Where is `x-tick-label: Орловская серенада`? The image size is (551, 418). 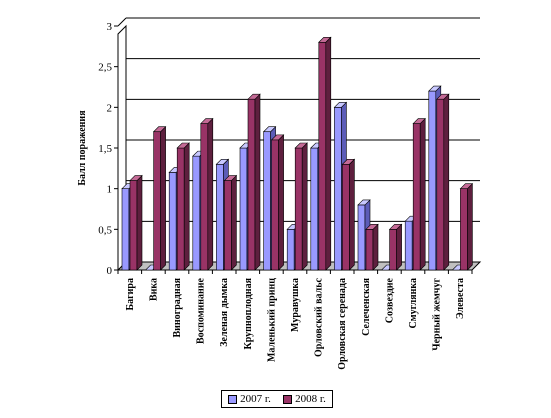 x-tick-label: Орловская серенада is located at coordinates (342, 324).